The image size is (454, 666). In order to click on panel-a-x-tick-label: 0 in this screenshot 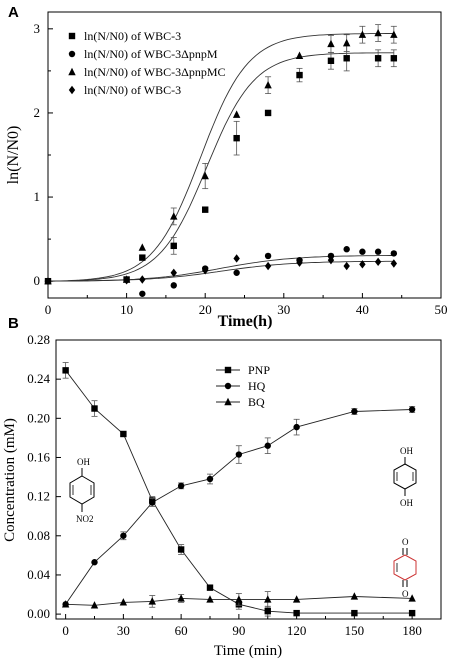, I will do `click(48, 309)`.